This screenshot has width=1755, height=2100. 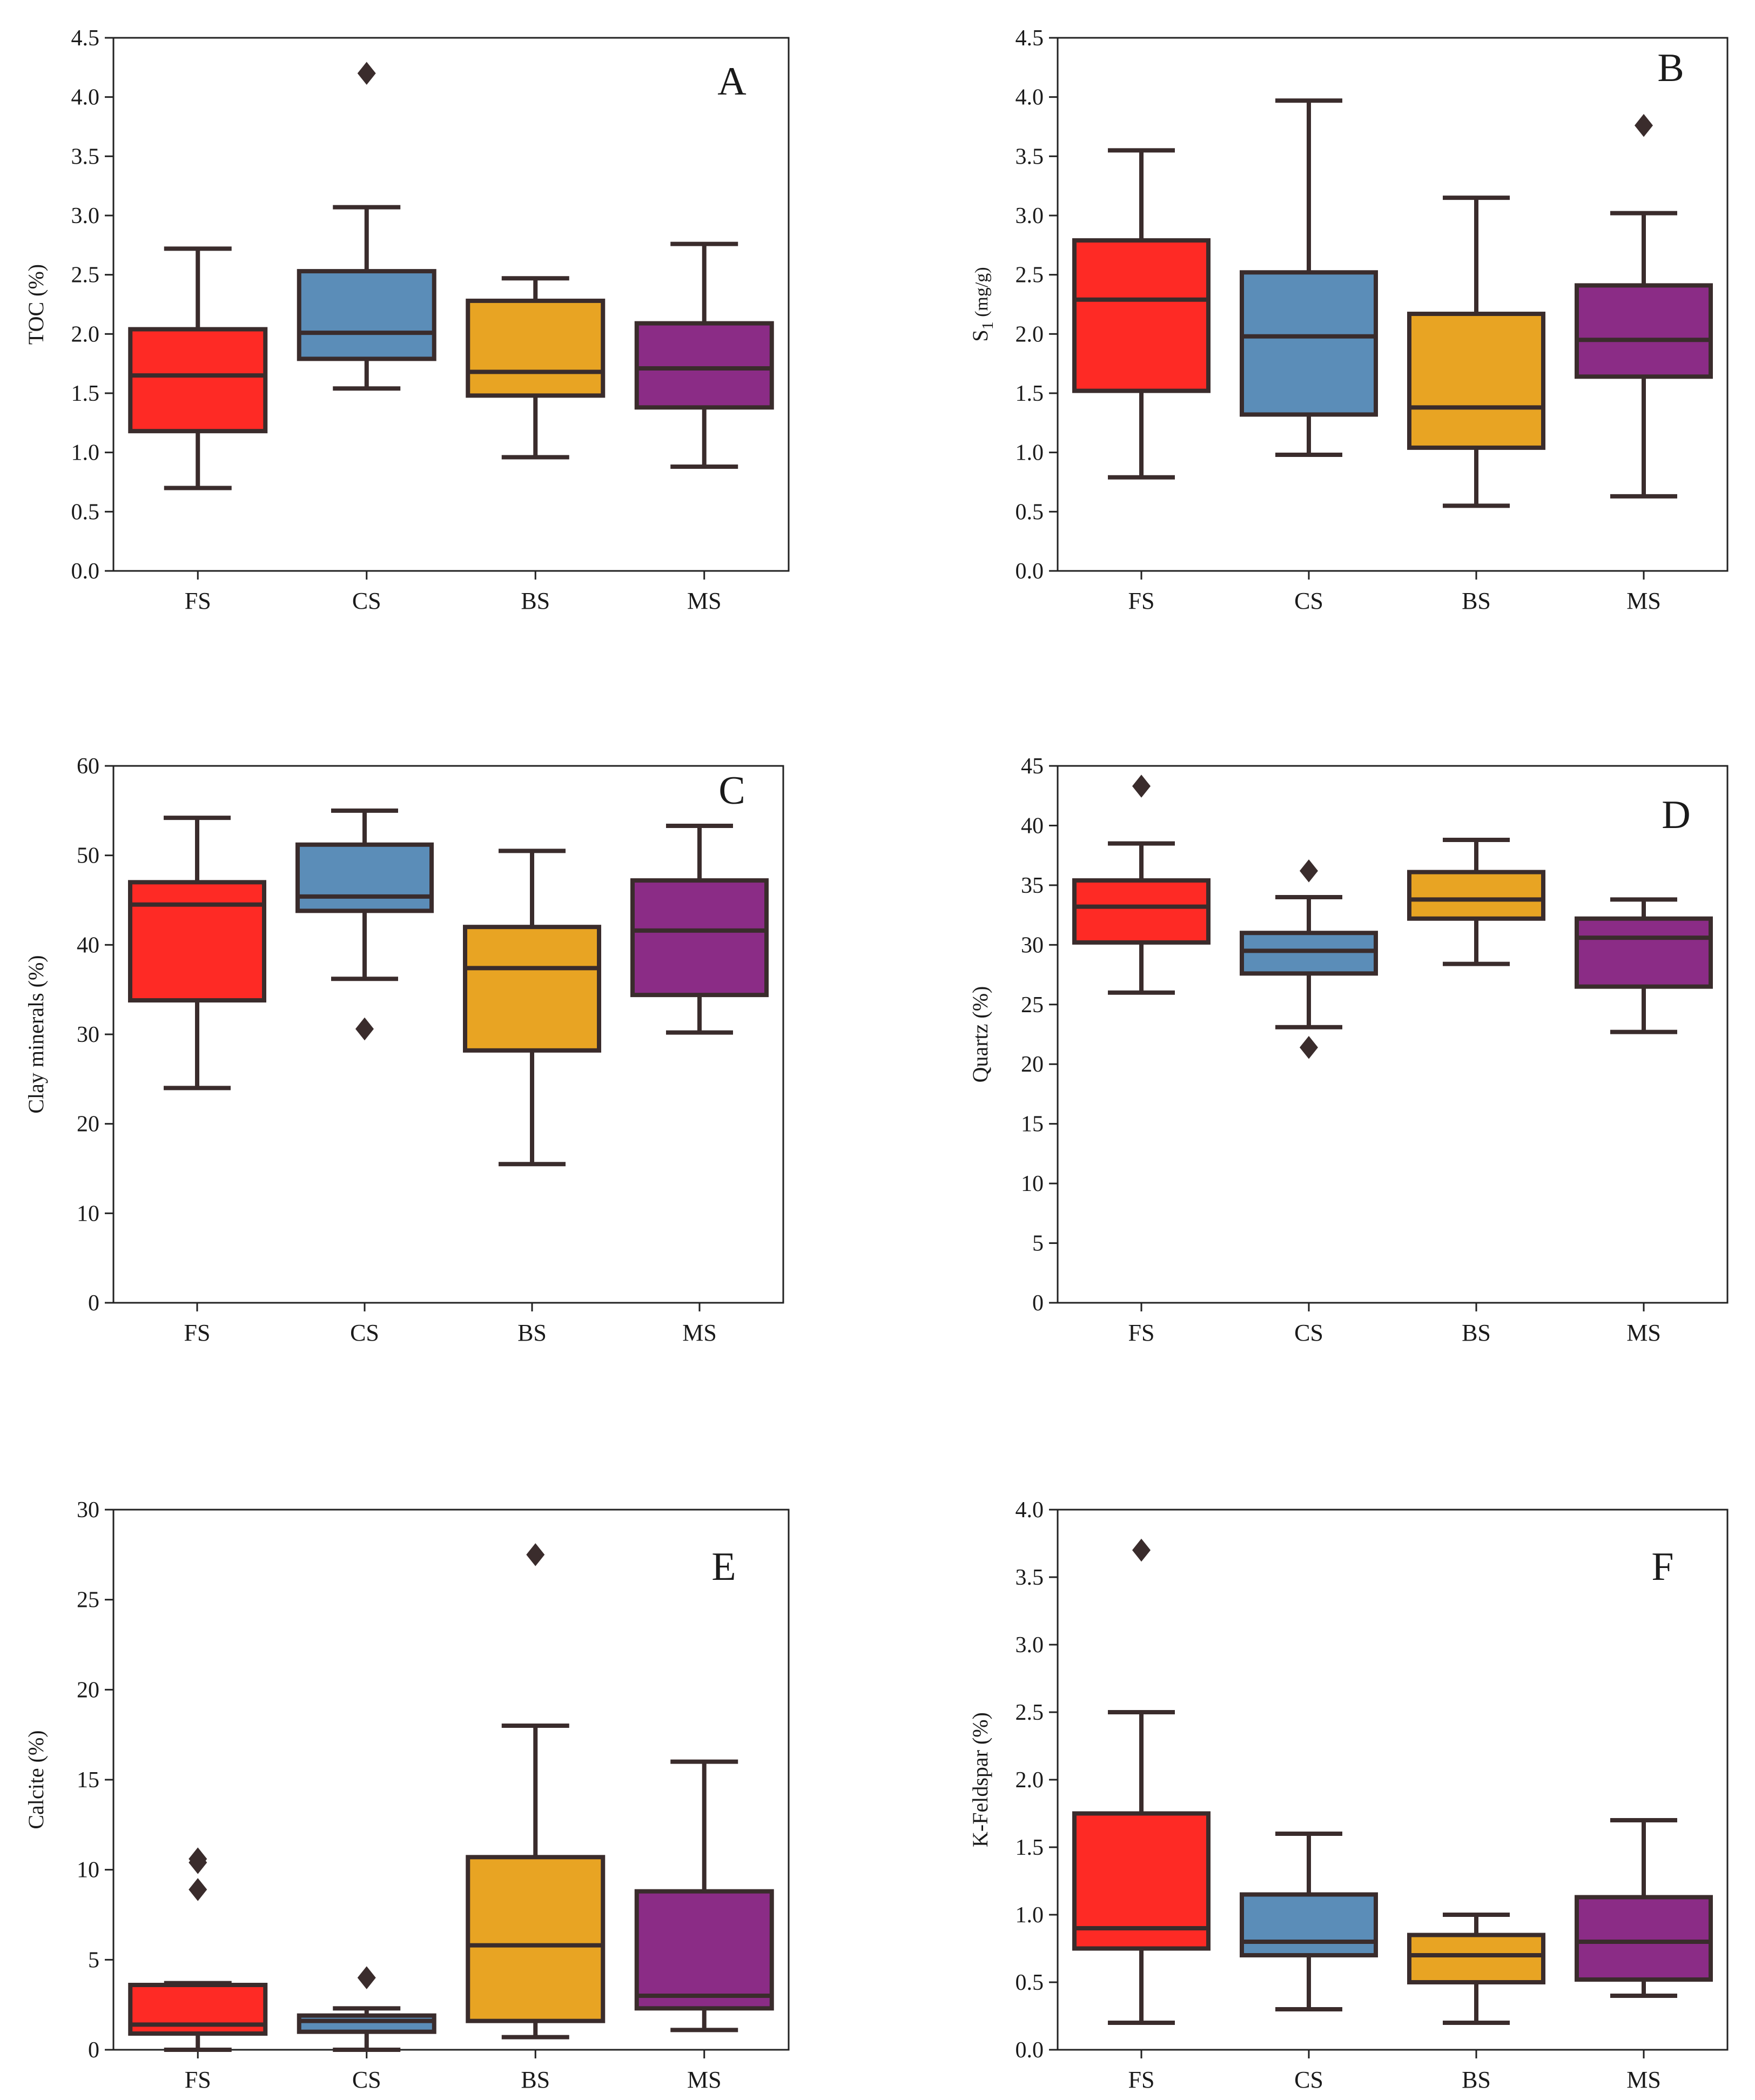 I want to click on y-tick-label: 35, so click(x=1032, y=885).